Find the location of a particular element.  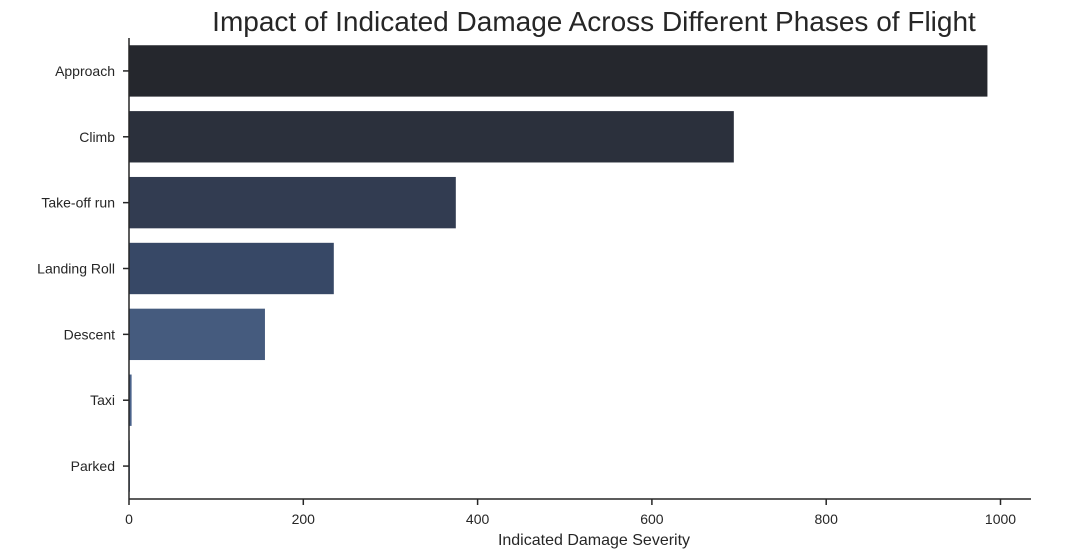

y-tick-label: Climb is located at coordinates (97, 137).